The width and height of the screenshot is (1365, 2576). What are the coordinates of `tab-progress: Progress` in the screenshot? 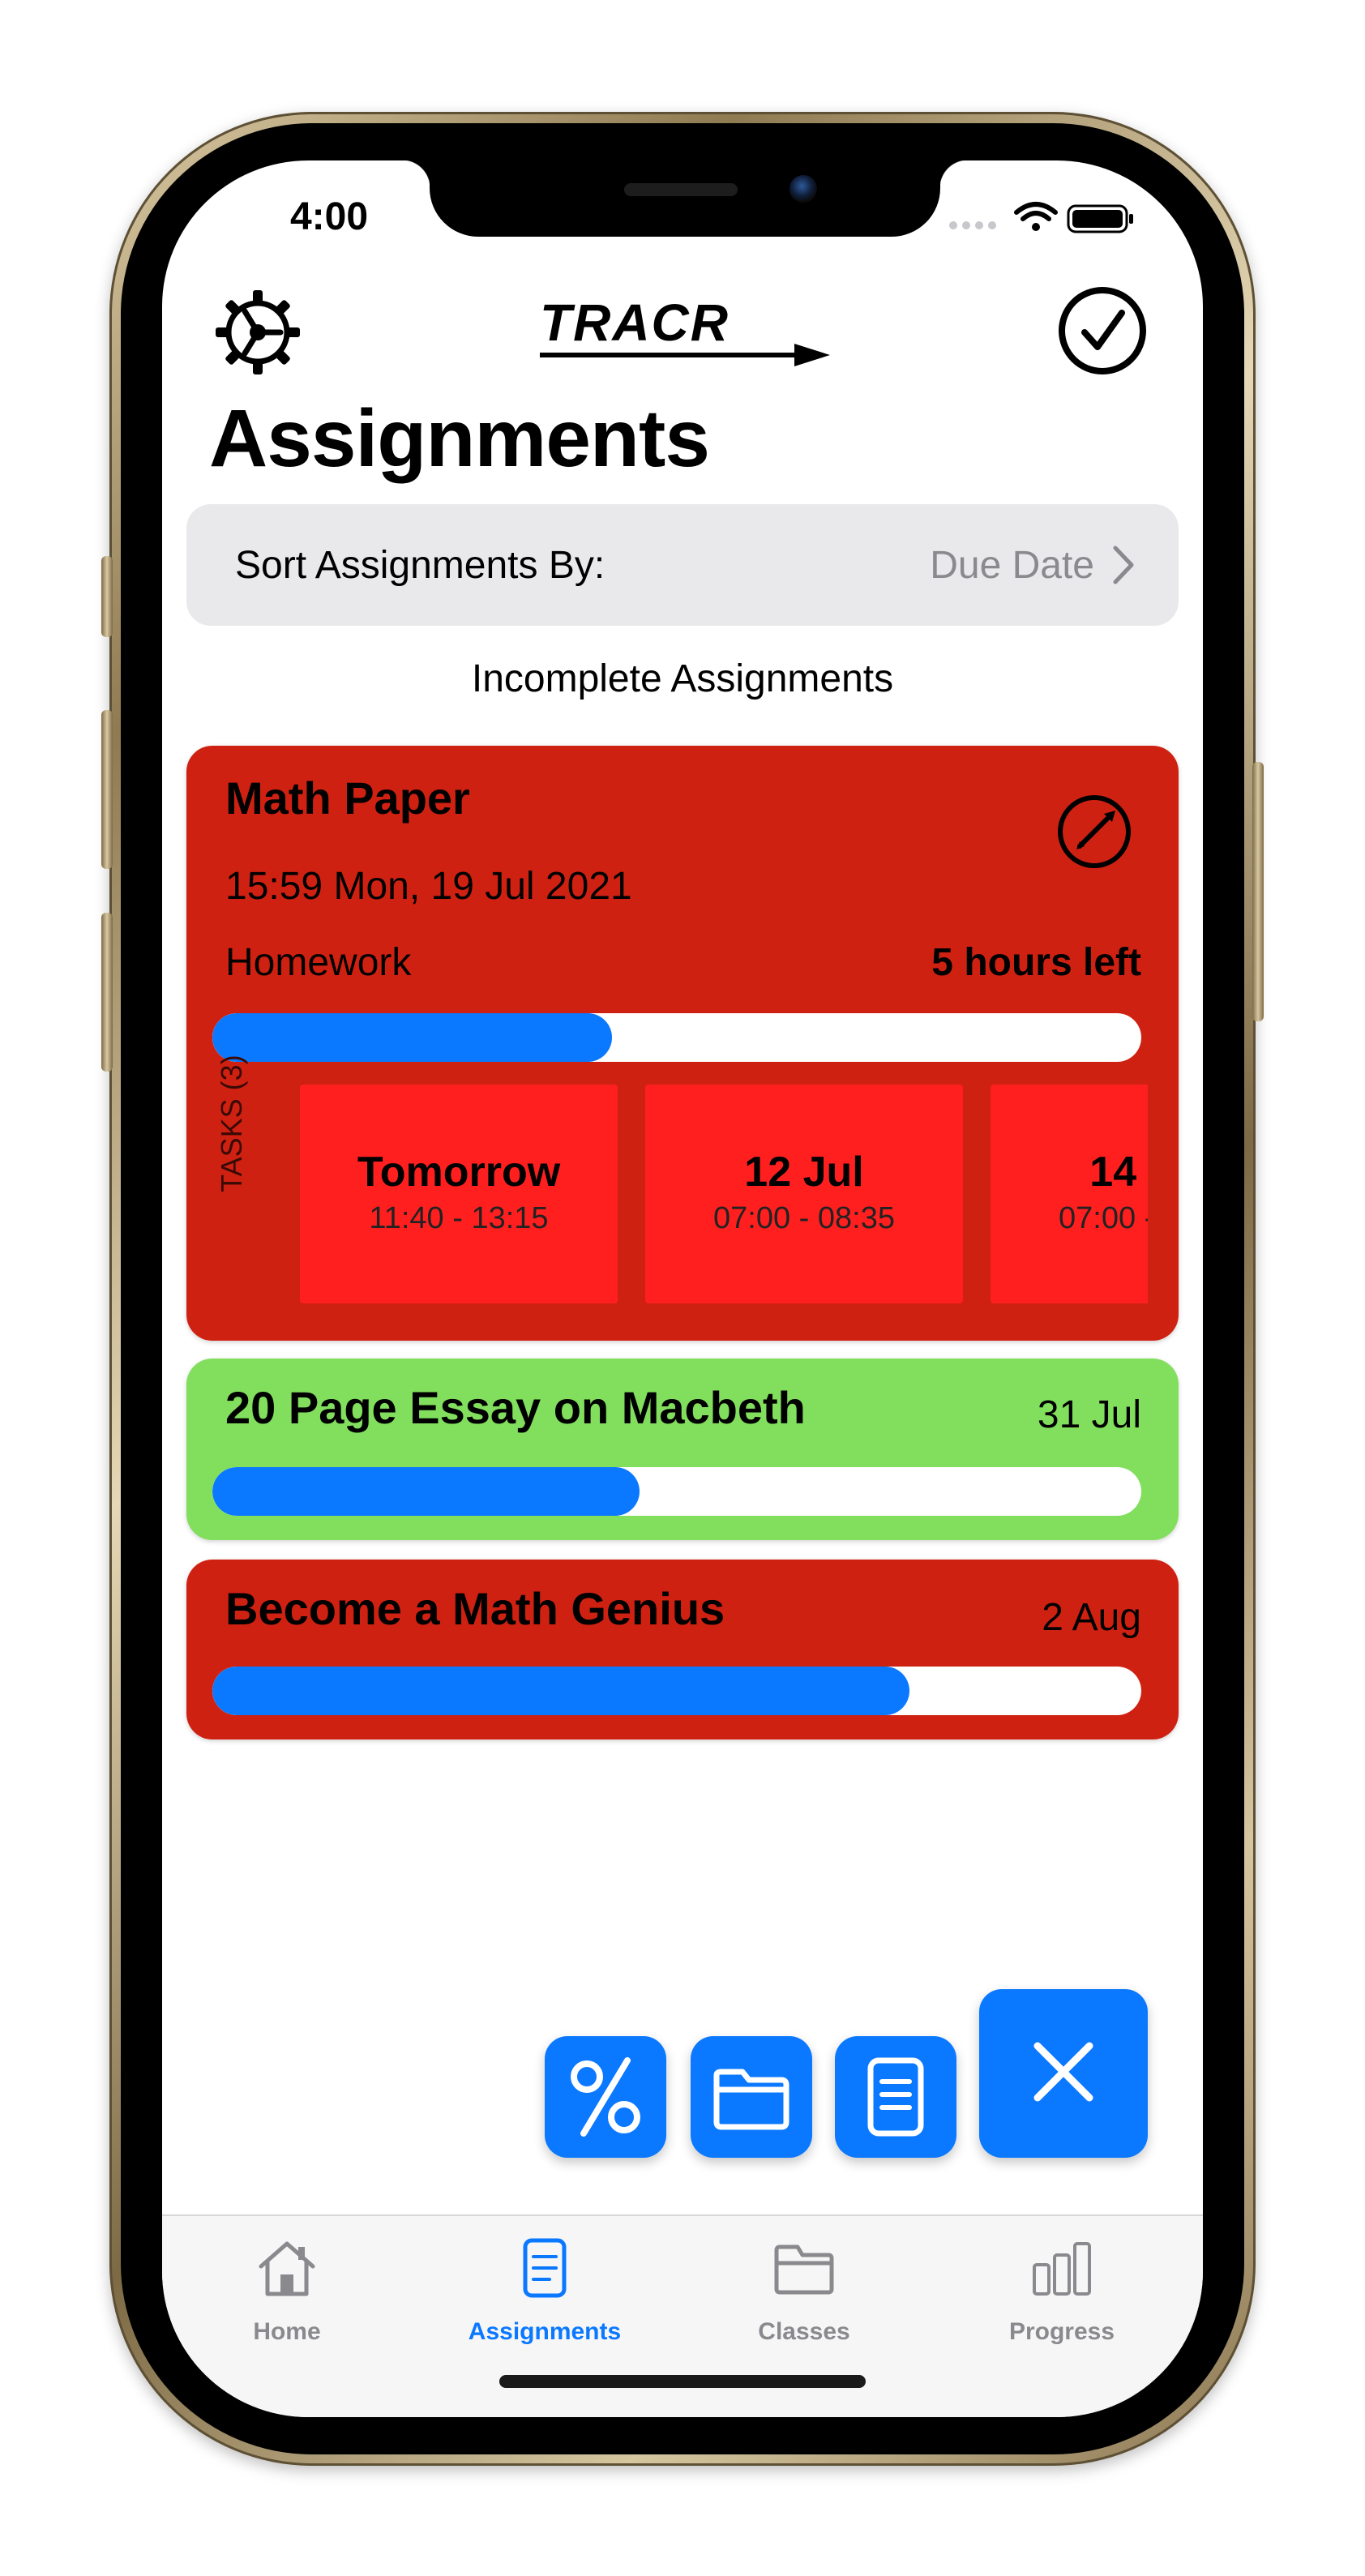 It's located at (1061, 2294).